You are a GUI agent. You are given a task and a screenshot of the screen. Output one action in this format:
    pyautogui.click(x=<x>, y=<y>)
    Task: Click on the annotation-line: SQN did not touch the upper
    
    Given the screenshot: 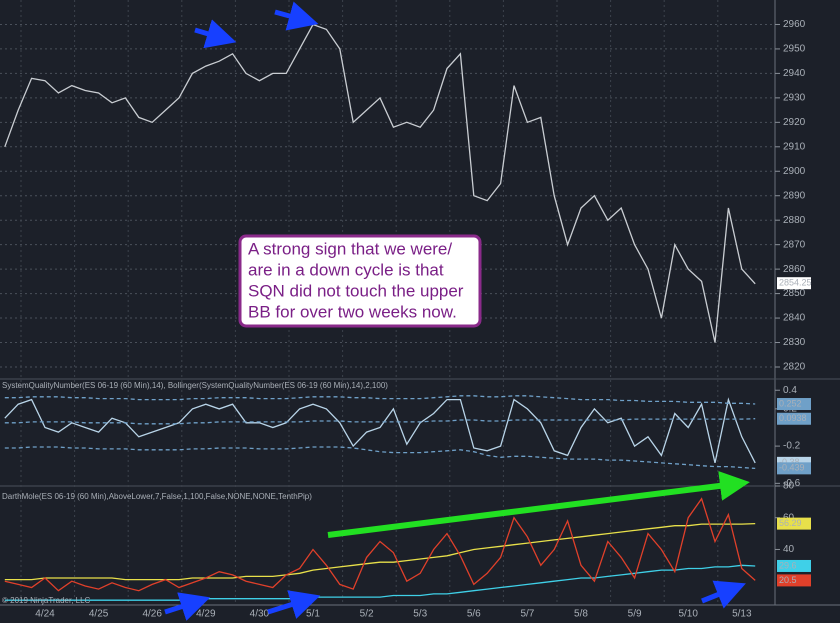 What is the action you would take?
    pyautogui.click(x=356, y=290)
    